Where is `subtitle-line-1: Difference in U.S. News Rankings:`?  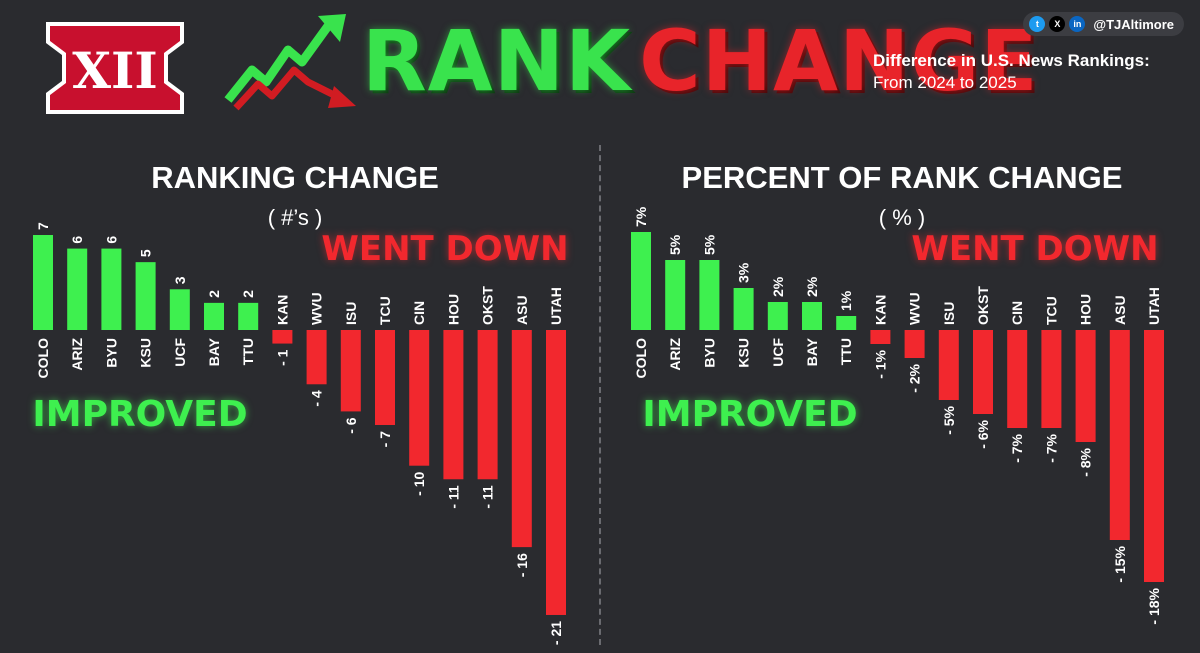
subtitle-line-1: Difference in U.S. News Rankings: is located at coordinates (1011, 60).